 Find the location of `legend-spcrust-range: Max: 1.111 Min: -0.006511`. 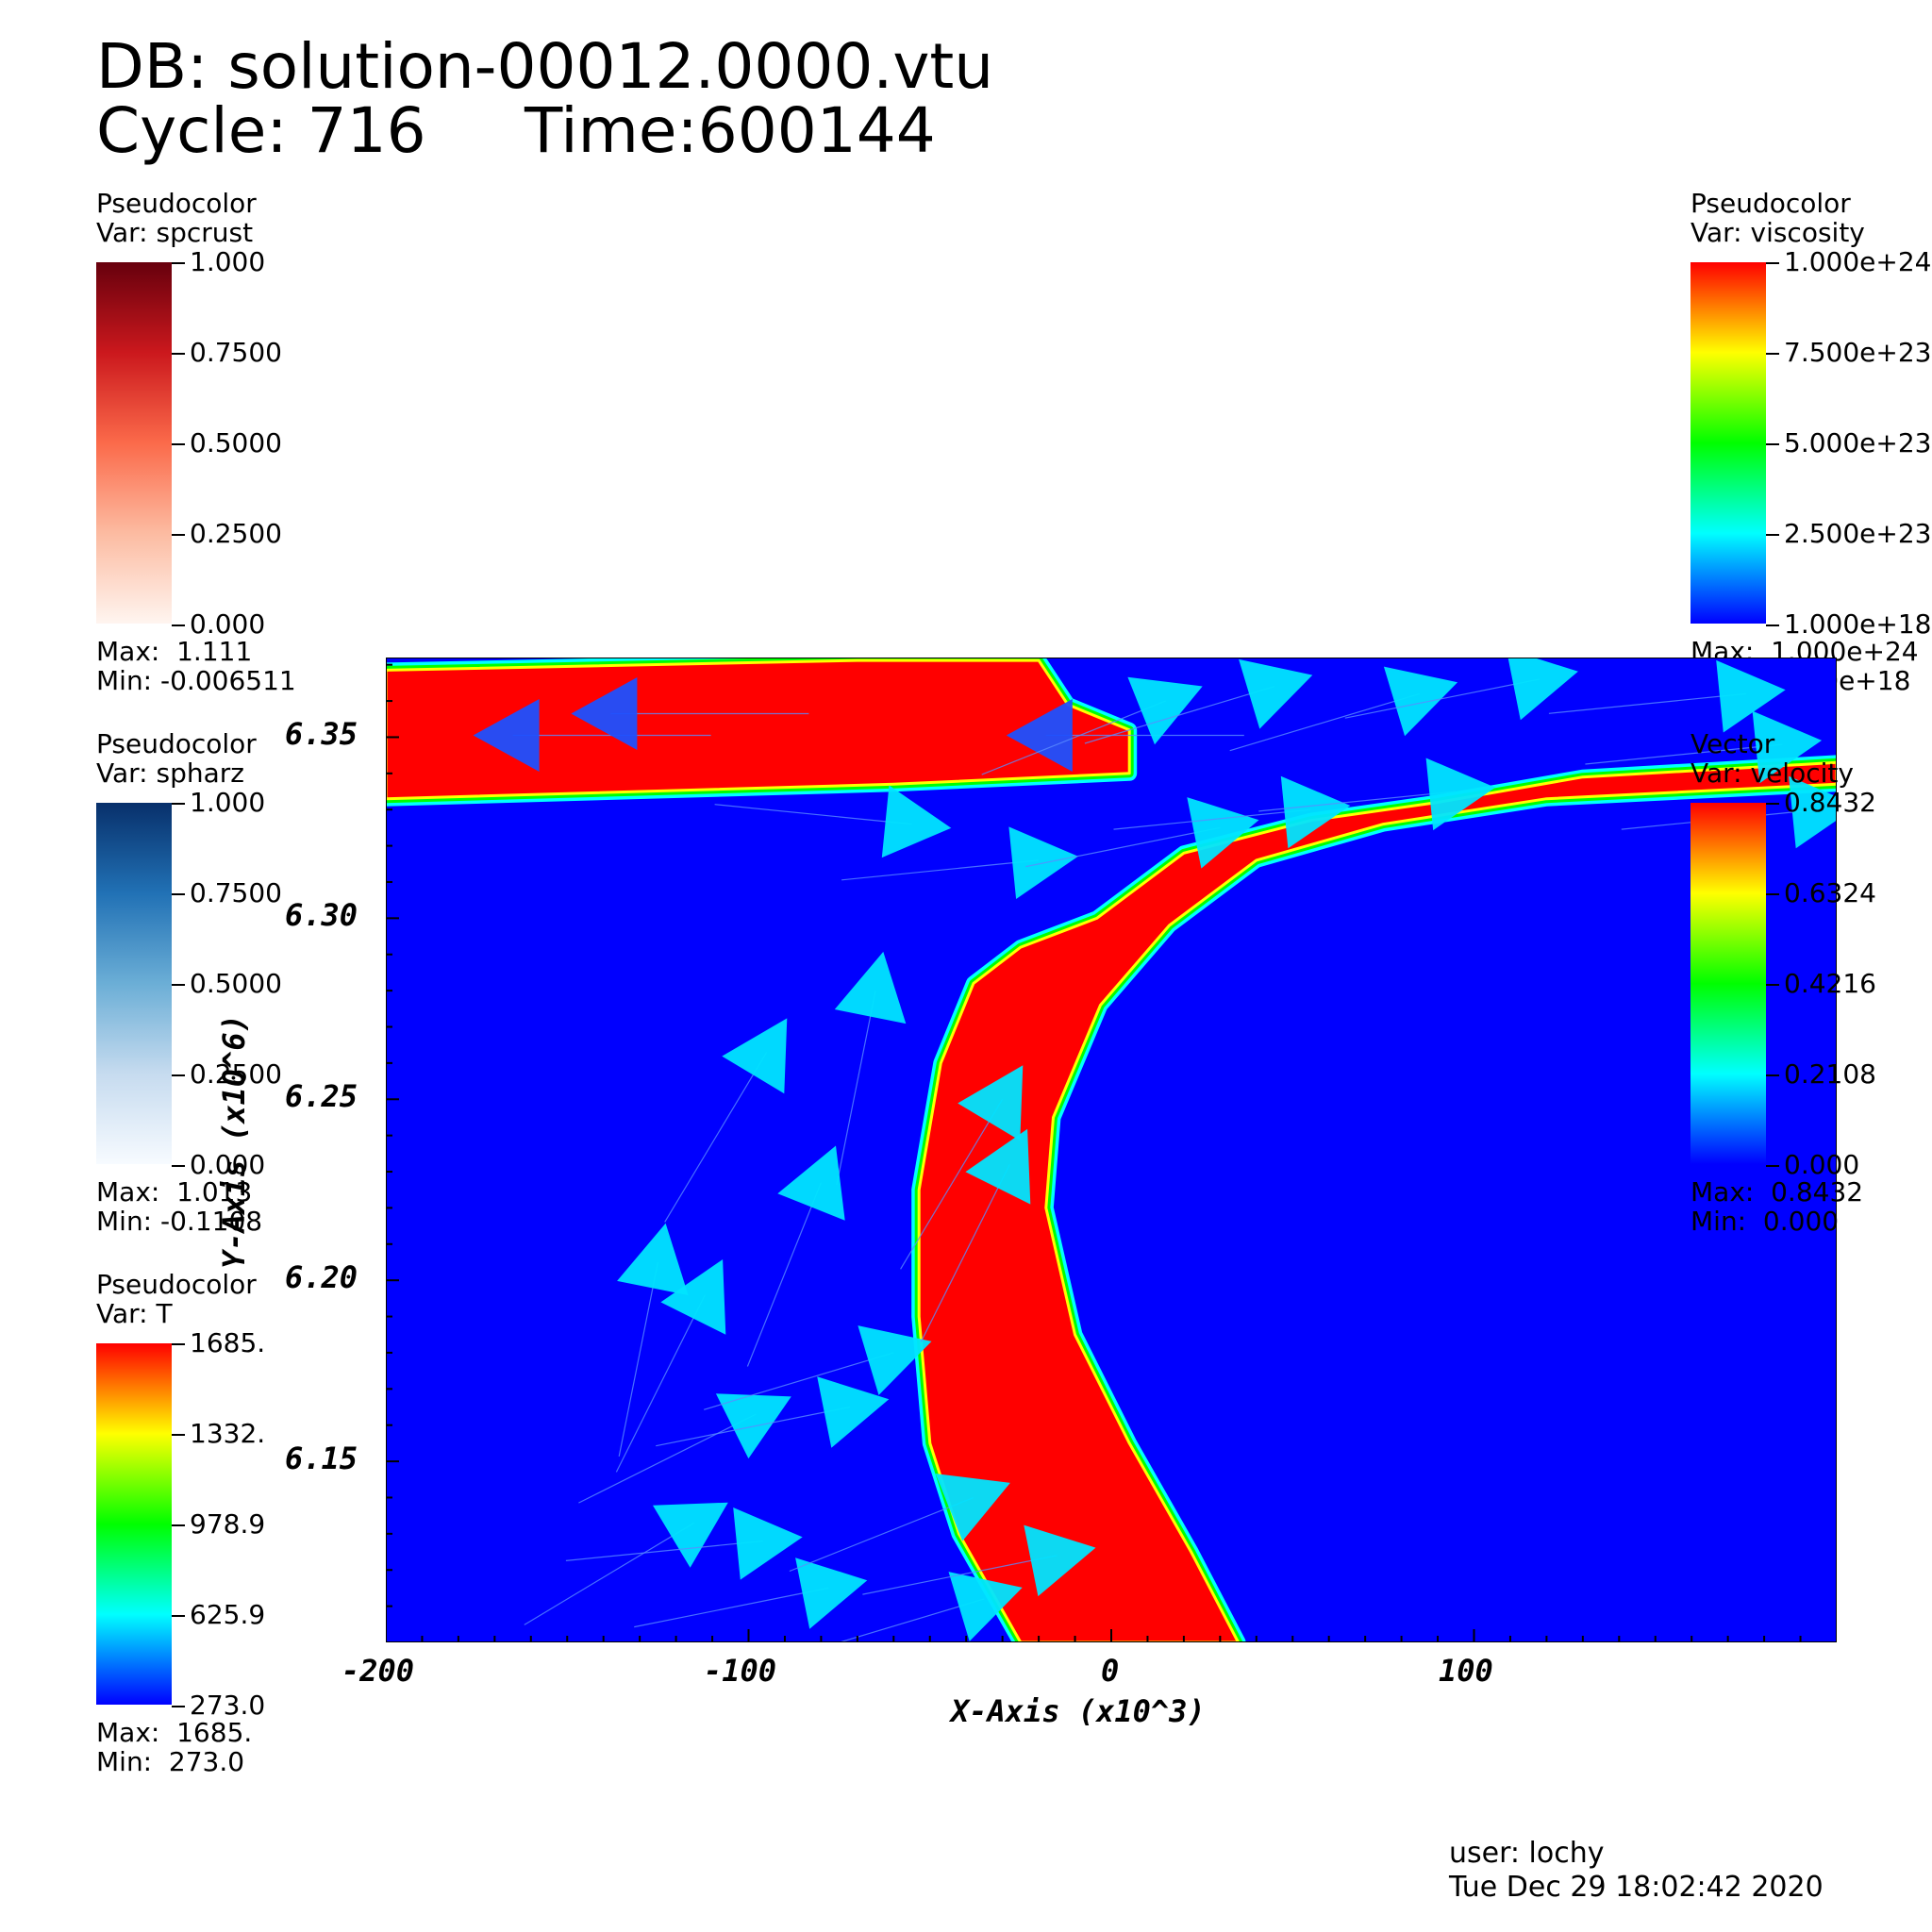

legend-spcrust-range: Max: 1.111 Min: -0.006511 is located at coordinates (196, 666).